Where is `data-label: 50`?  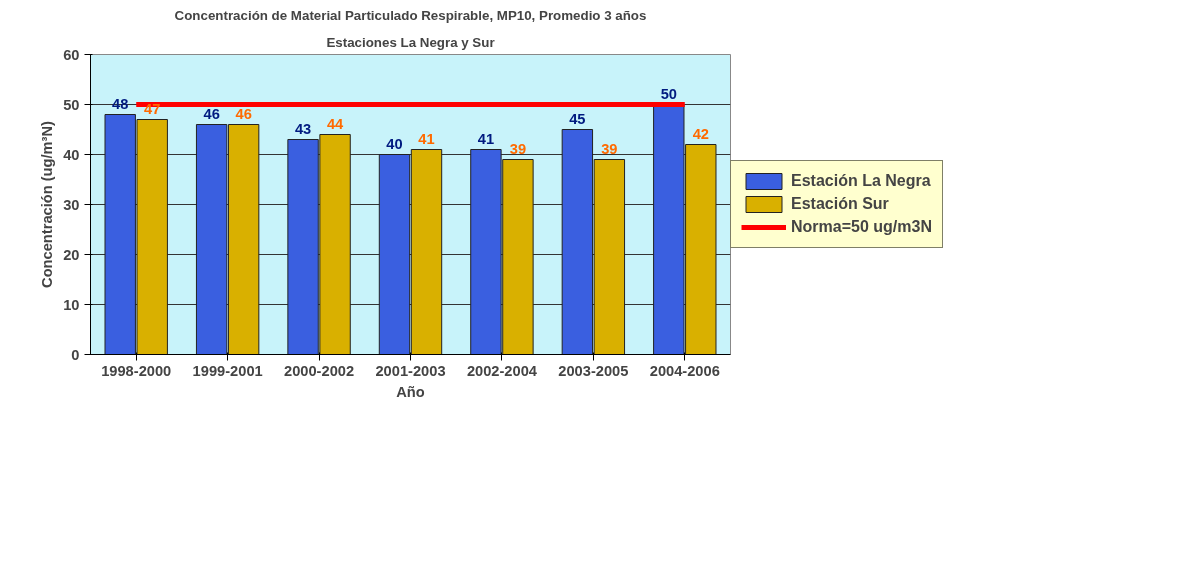 data-label: 50 is located at coordinates (668, 93).